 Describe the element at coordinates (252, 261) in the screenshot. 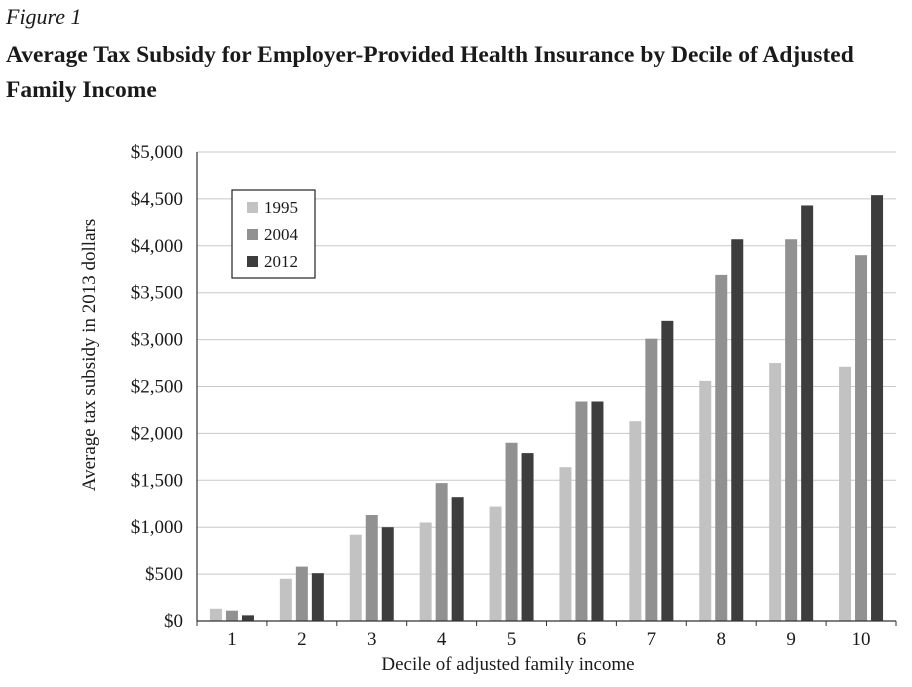

I see `legend-swatch-2012` at that location.